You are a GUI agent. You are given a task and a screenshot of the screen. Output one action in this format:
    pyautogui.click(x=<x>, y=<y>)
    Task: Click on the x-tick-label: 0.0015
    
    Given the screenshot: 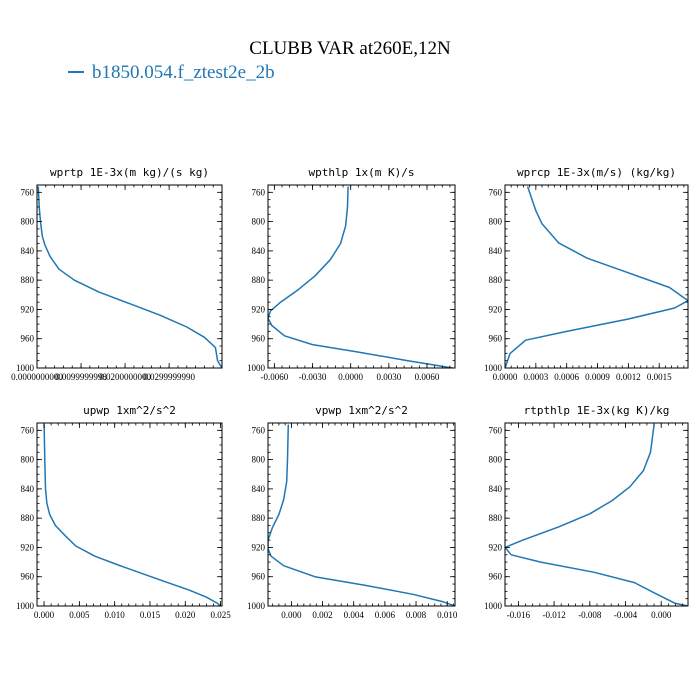 What is the action you would take?
    pyautogui.click(x=659, y=377)
    